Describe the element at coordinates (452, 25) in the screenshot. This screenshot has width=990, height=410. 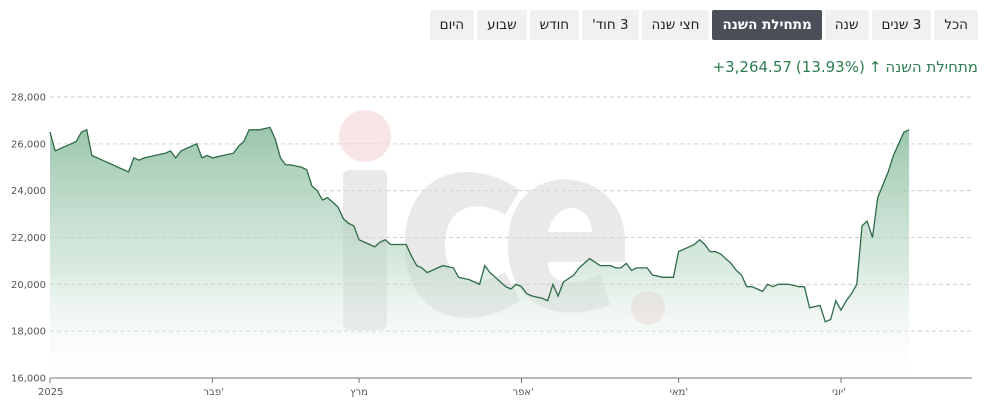
I see `tab-today: היום` at that location.